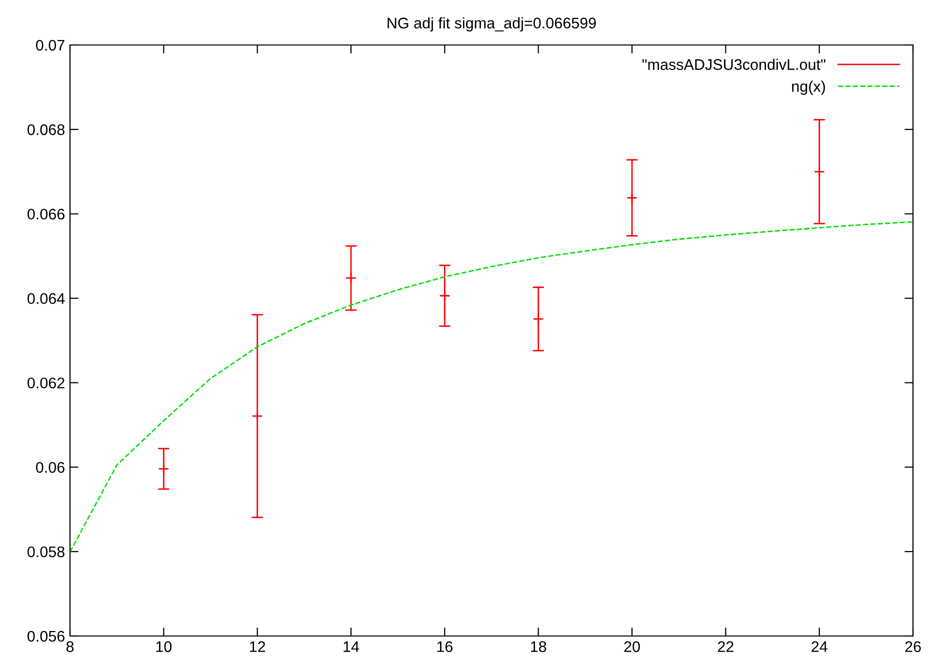 Image resolution: width=931 pixels, height=670 pixels. I want to click on x-tick-label: 14, so click(352, 646).